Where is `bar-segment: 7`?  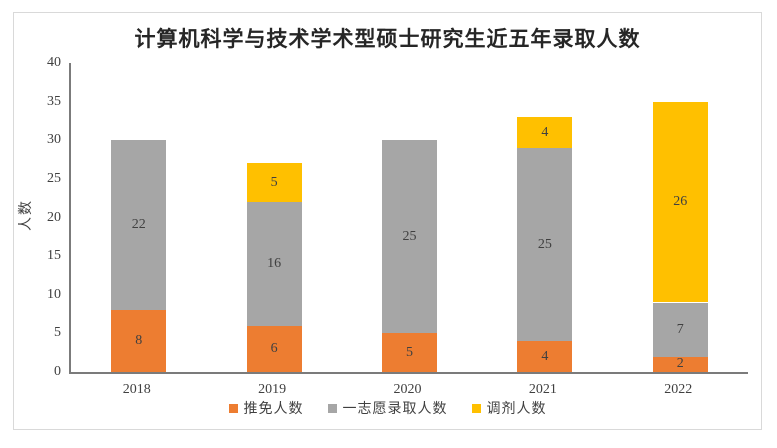 bar-segment: 7 is located at coordinates (680, 329).